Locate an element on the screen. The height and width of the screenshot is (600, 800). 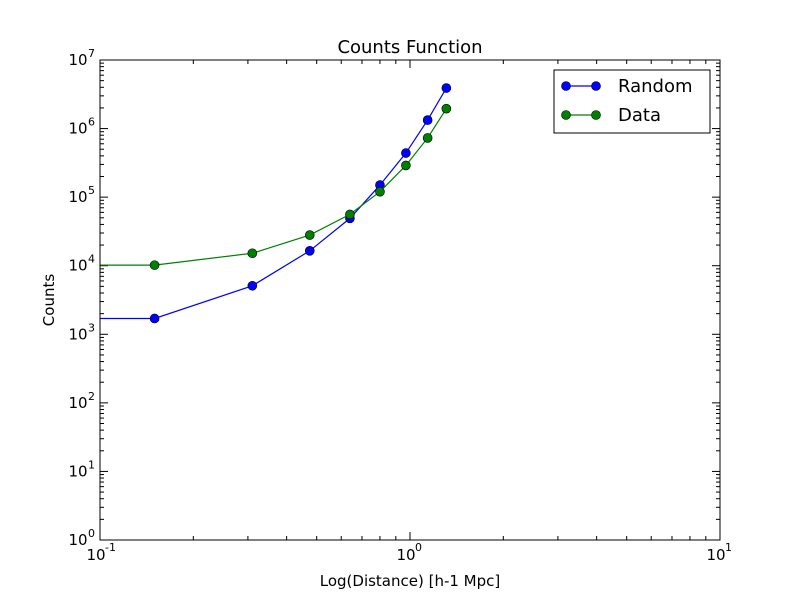
chart-title: Counts Function is located at coordinates (409, 47).